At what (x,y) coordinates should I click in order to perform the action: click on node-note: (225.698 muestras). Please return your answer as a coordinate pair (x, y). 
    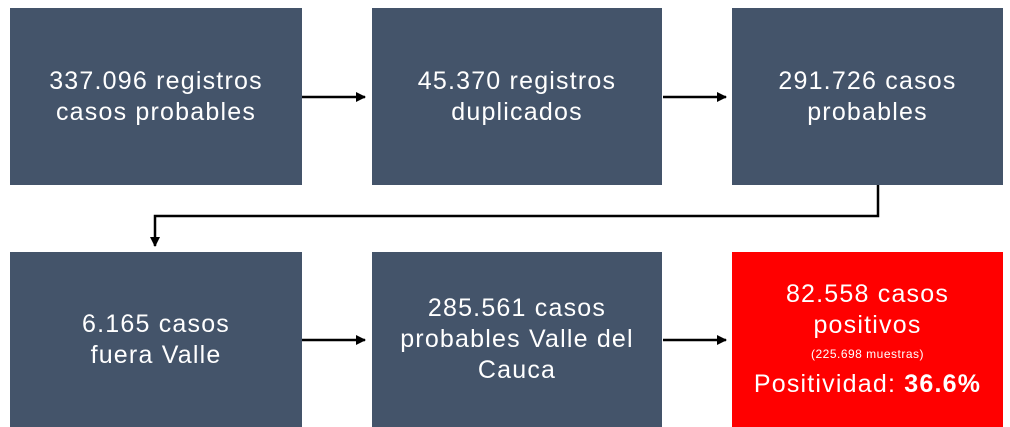
    Looking at the image, I should click on (867, 353).